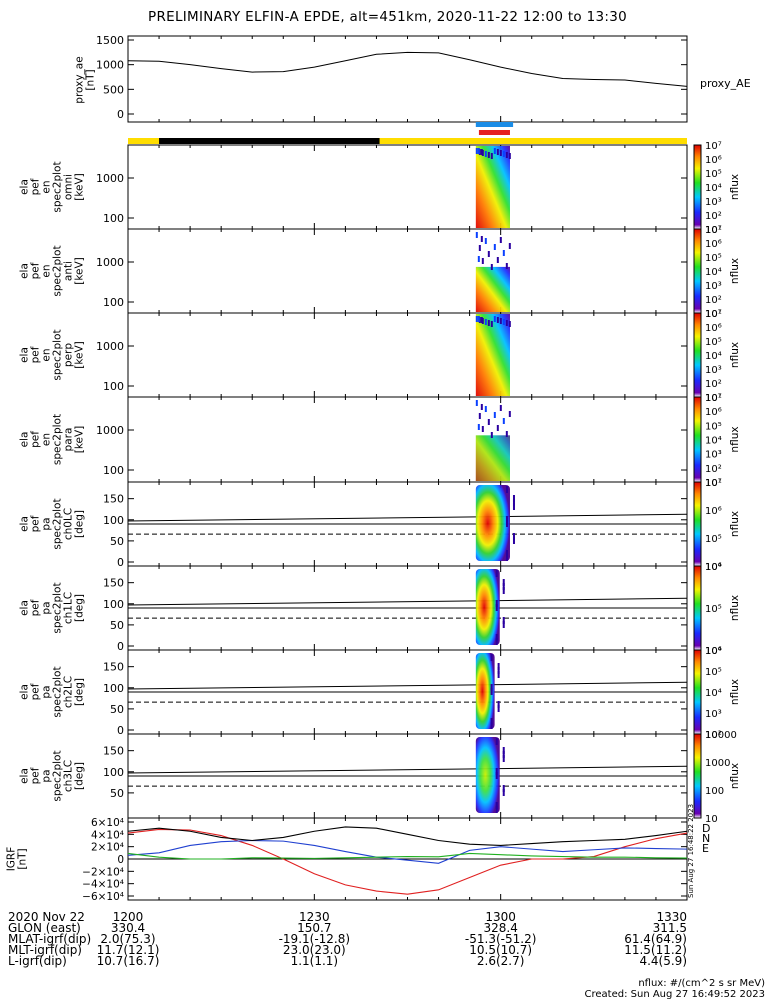 The height and width of the screenshot is (1000, 775). I want to click on axis-table-value: 10.5(10.7), so click(500, 950).